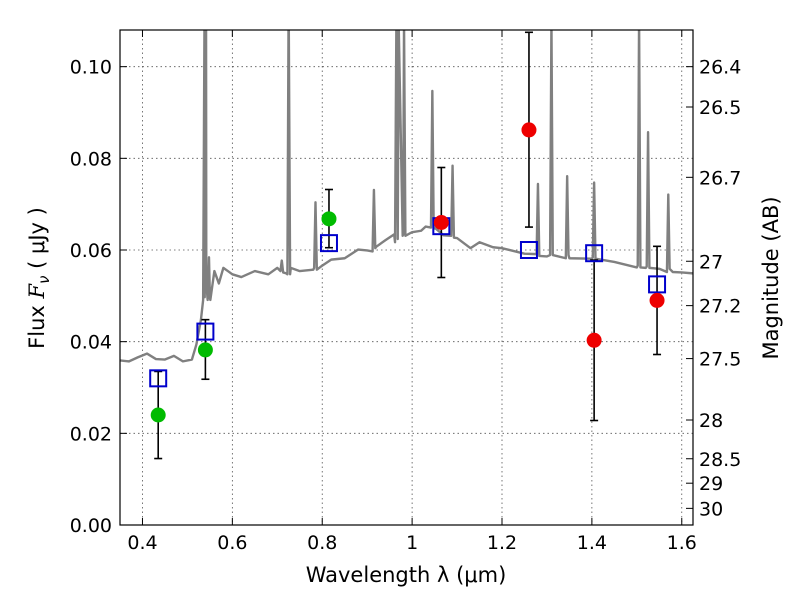 The height and width of the screenshot is (600, 800). I want to click on y2-tick-label: 27, so click(711, 262).